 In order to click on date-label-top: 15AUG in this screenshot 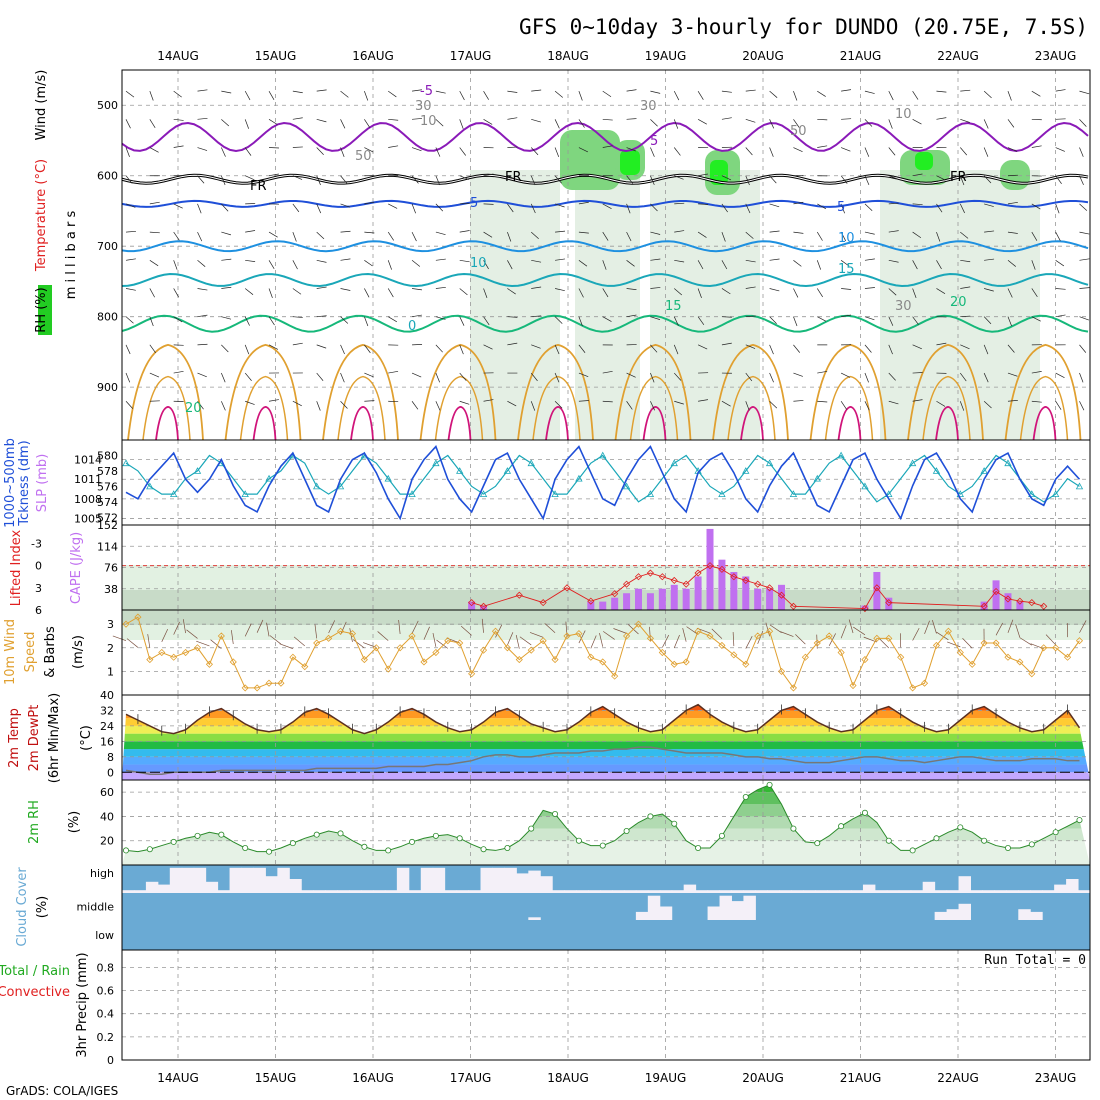, I will do `click(276, 56)`.